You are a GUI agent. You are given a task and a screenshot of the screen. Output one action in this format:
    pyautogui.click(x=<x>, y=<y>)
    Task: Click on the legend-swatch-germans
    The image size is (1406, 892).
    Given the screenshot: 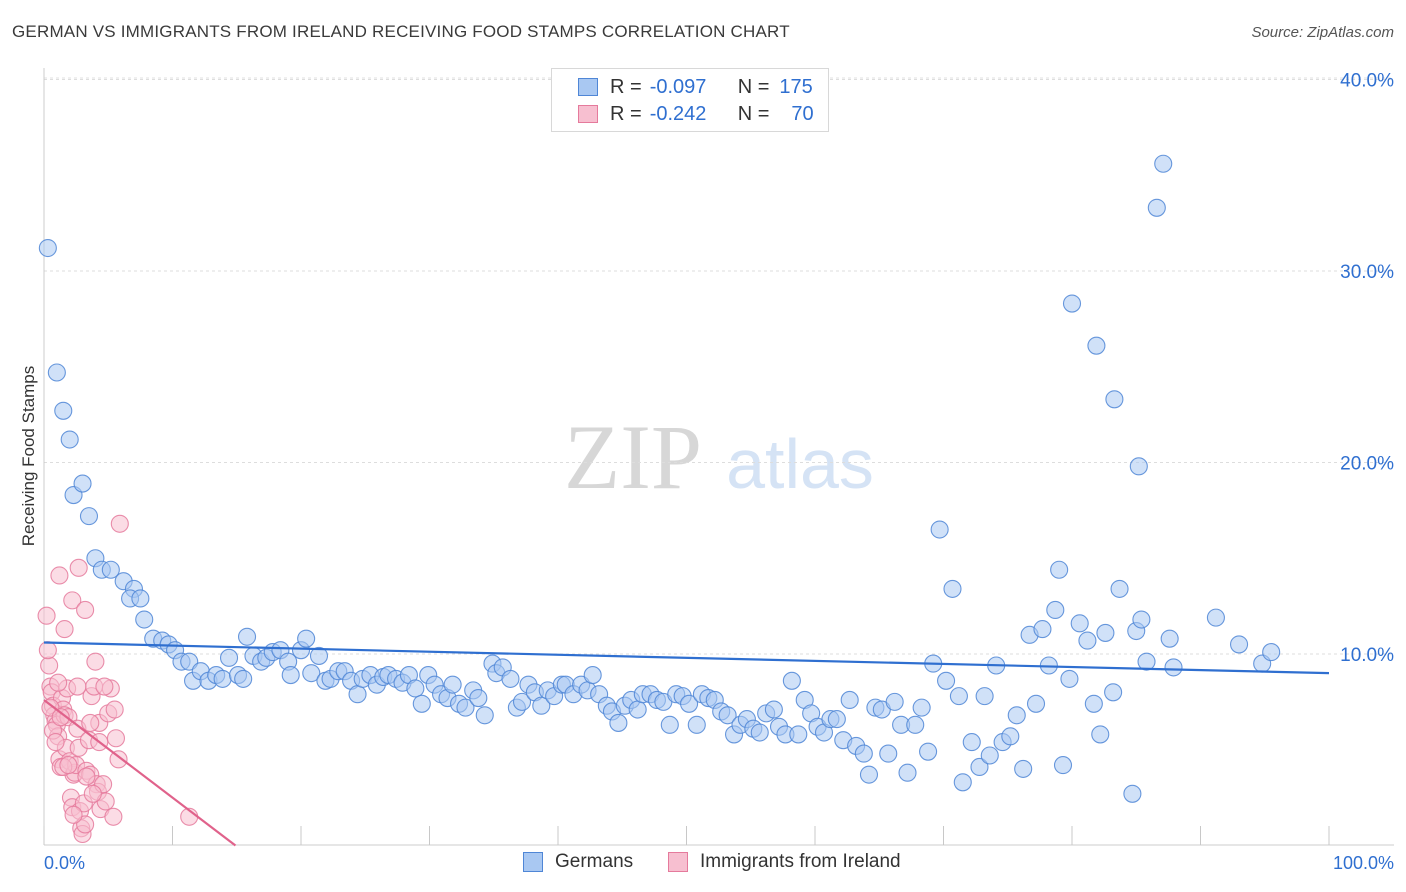 What is the action you would take?
    pyautogui.click(x=588, y=87)
    